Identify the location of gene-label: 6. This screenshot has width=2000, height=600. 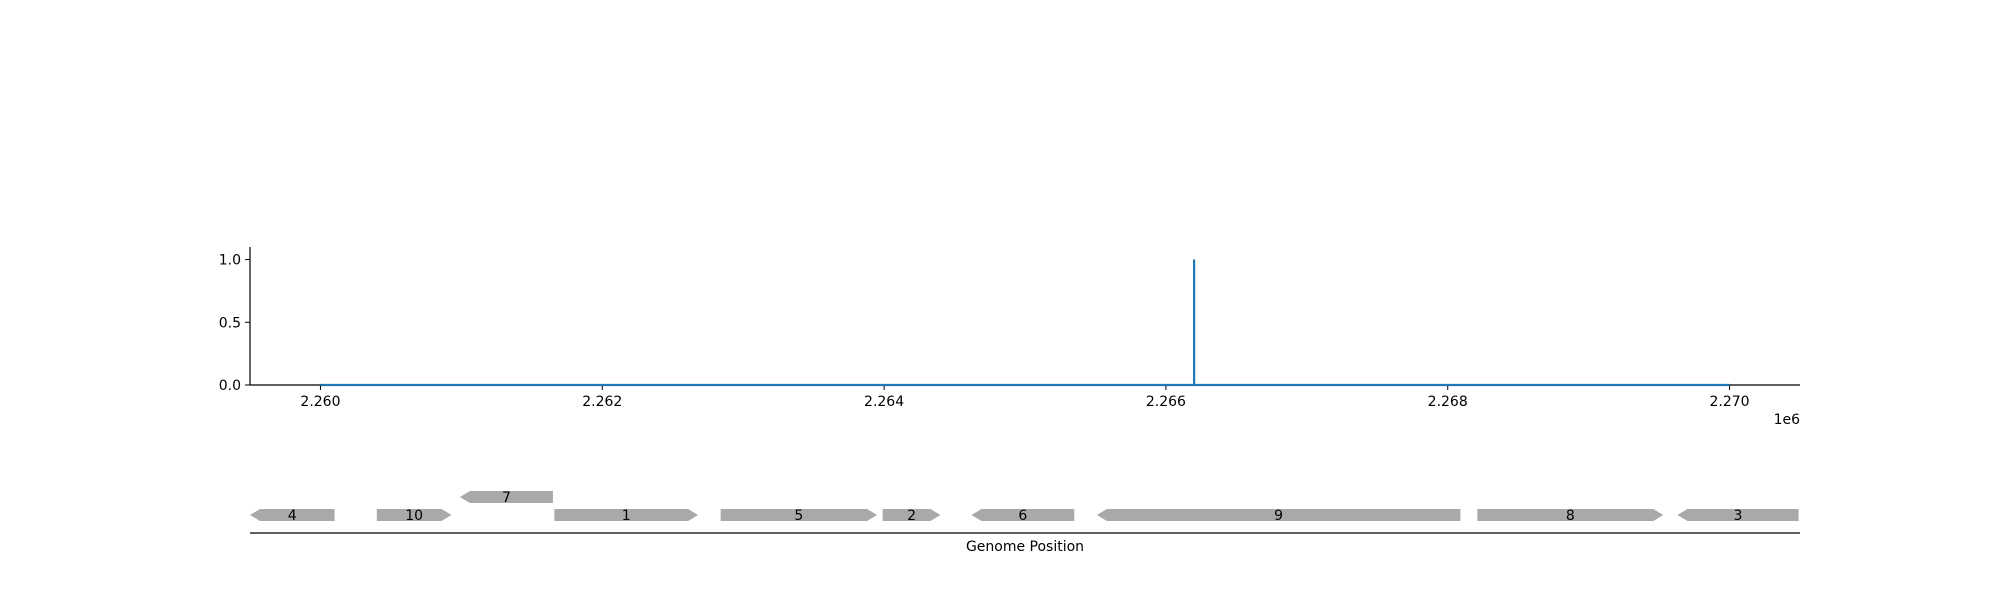
(1022, 516).